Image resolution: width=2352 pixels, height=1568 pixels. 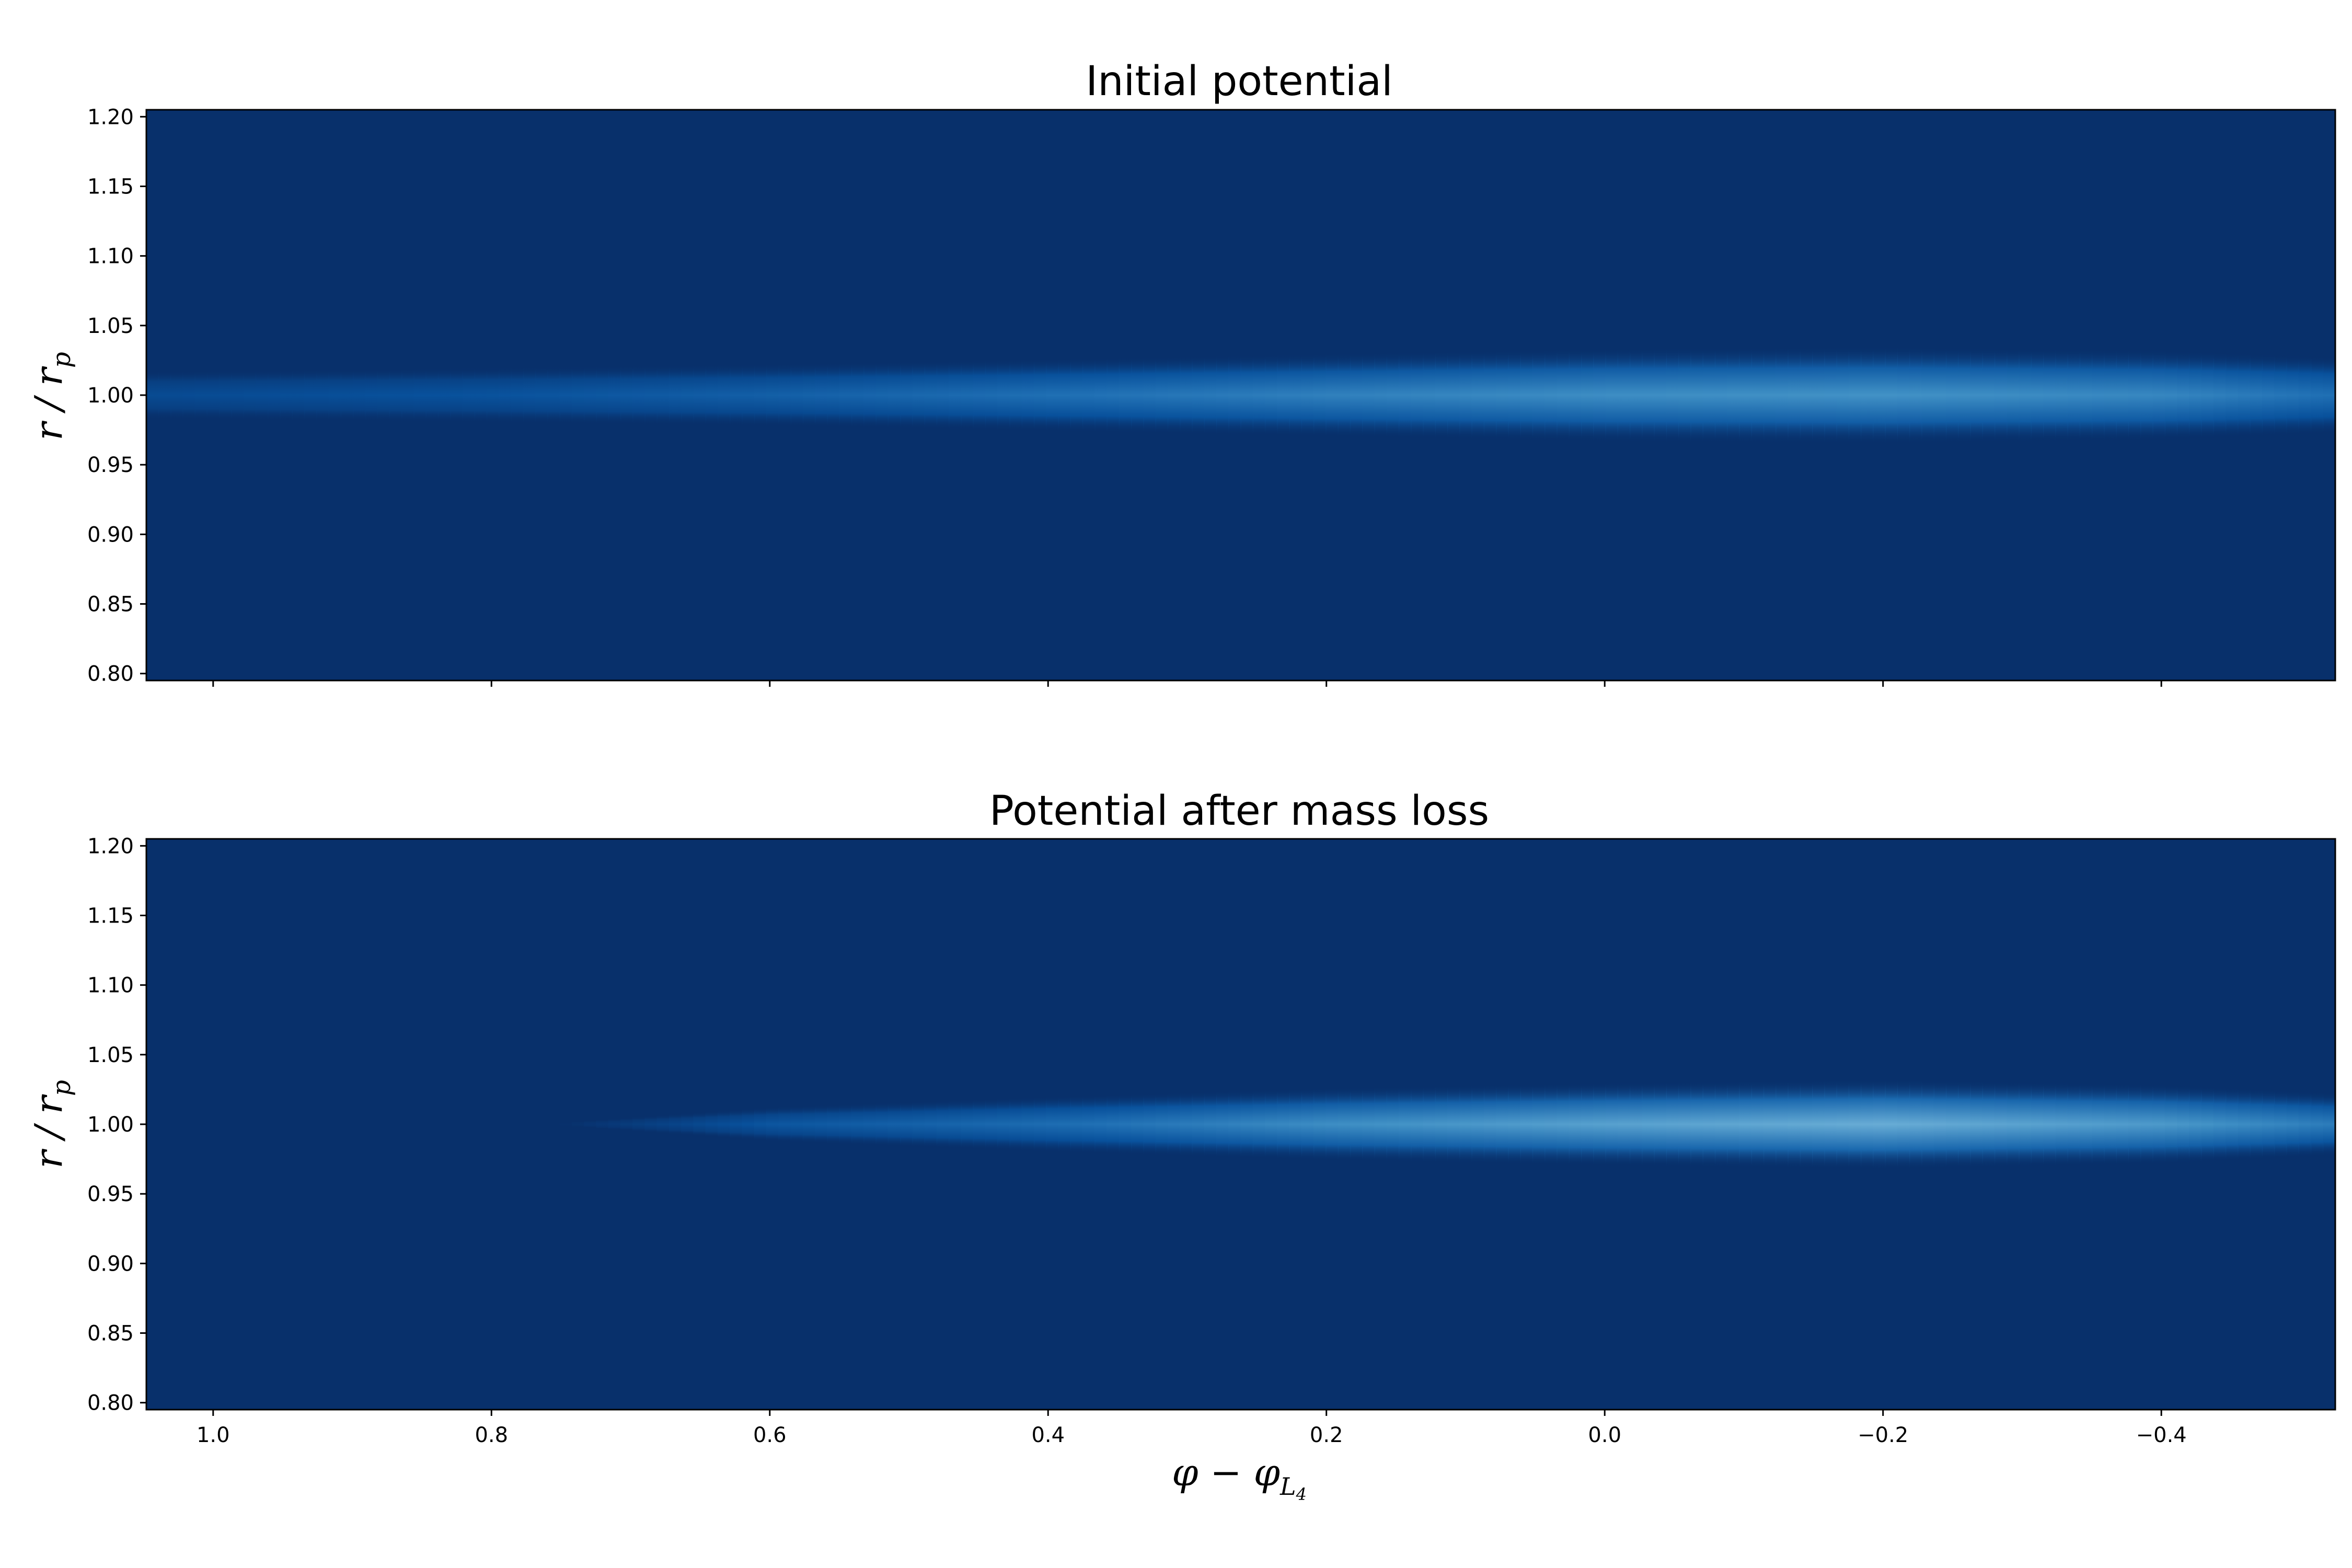 What do you see at coordinates (110, 605) in the screenshot?
I see `y-tick-label: 0.85` at bounding box center [110, 605].